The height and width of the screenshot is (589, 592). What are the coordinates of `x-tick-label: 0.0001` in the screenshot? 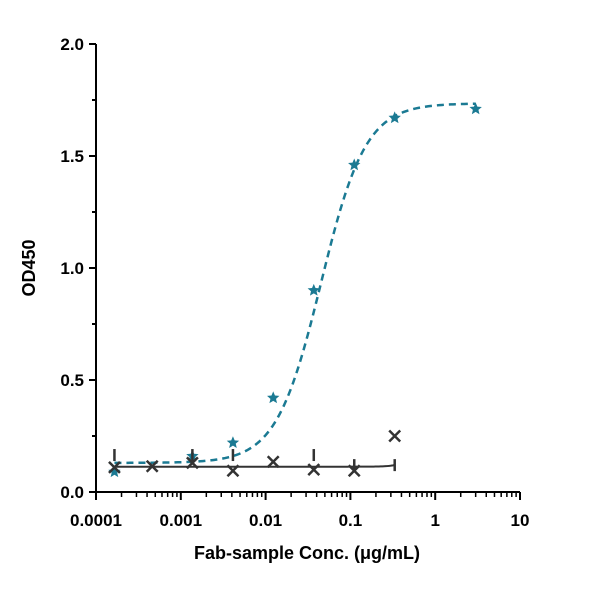 It's located at (96, 520).